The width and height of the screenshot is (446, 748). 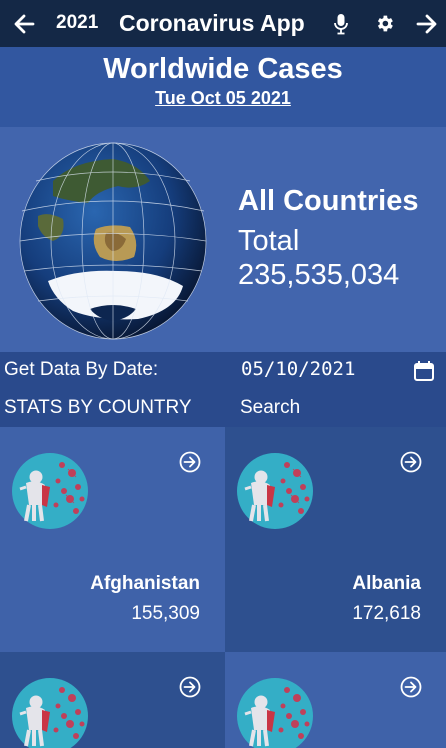 I want to click on gear-icon, so click(x=384, y=23).